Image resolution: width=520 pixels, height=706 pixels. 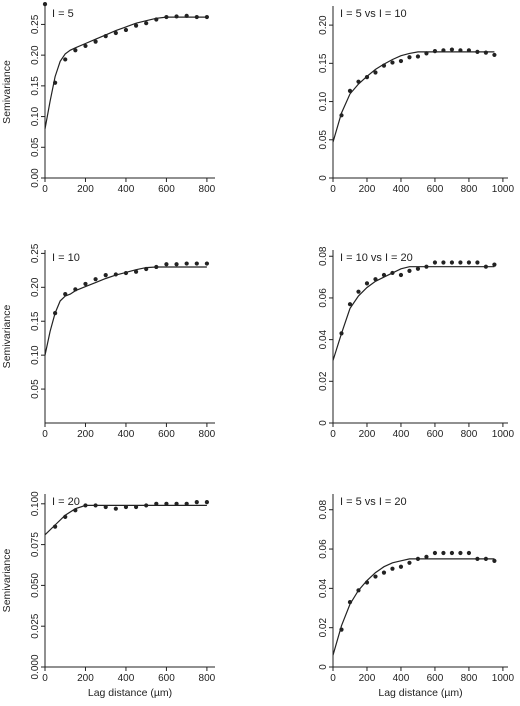 What do you see at coordinates (323, 423) in the screenshot?
I see `y-tick-label: 0` at bounding box center [323, 423].